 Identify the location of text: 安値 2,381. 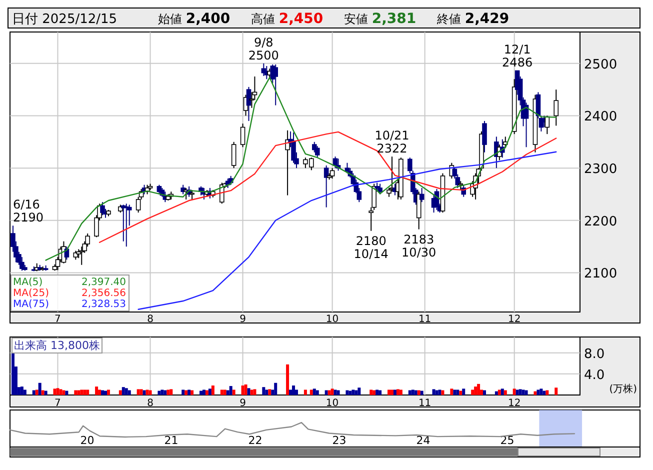
(380, 19).